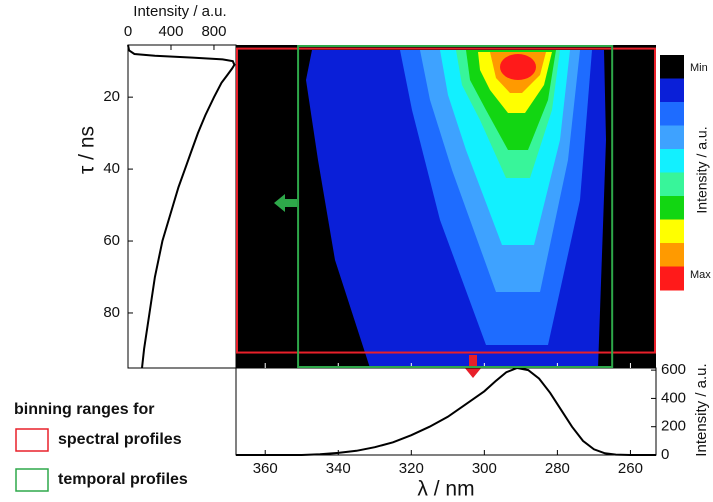 Image resolution: width=713 pixels, height=502 pixels. Describe the element at coordinates (123, 479) in the screenshot. I see `legend-label: temporal profiles` at that location.